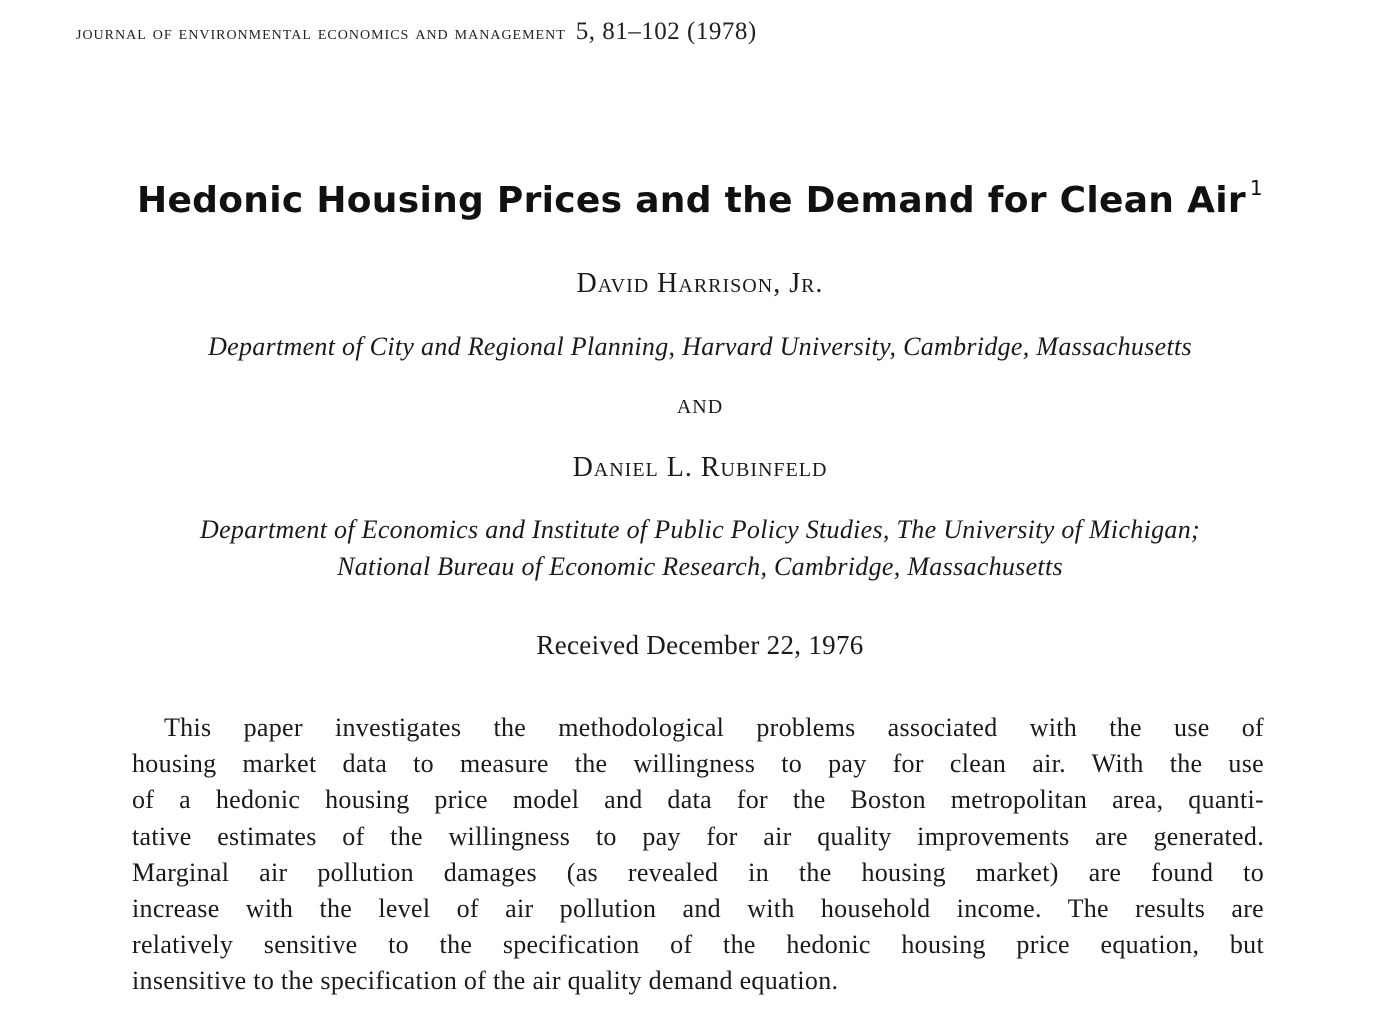 The width and height of the screenshot is (1400, 1025). I want to click on author-2-name: Daniel L. Rubinfeld, so click(700, 467).